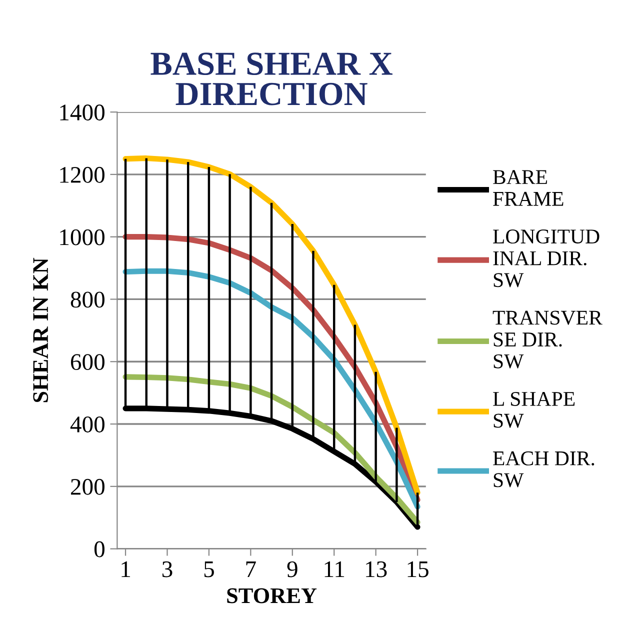  What do you see at coordinates (292, 569) in the screenshot?
I see `x-tick-label: 9` at bounding box center [292, 569].